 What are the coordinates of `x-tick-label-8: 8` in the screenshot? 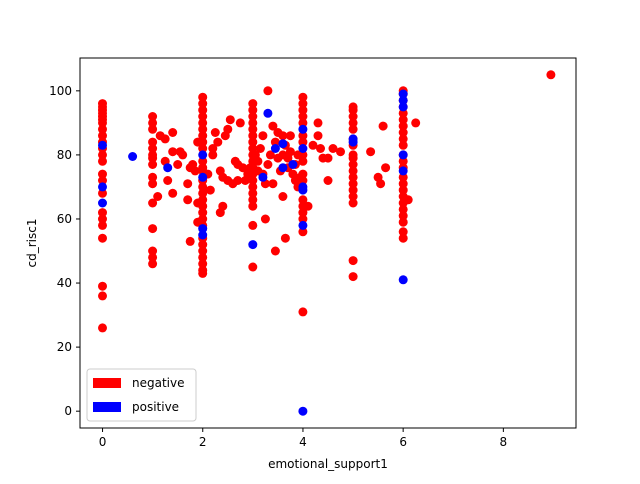 It's located at (504, 442).